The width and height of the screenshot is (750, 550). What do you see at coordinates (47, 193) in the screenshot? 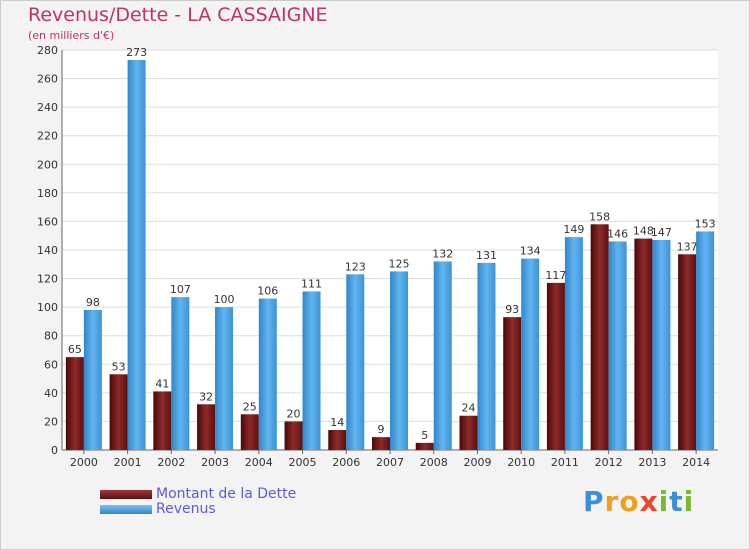
I see `y-tick-label: 180` at bounding box center [47, 193].